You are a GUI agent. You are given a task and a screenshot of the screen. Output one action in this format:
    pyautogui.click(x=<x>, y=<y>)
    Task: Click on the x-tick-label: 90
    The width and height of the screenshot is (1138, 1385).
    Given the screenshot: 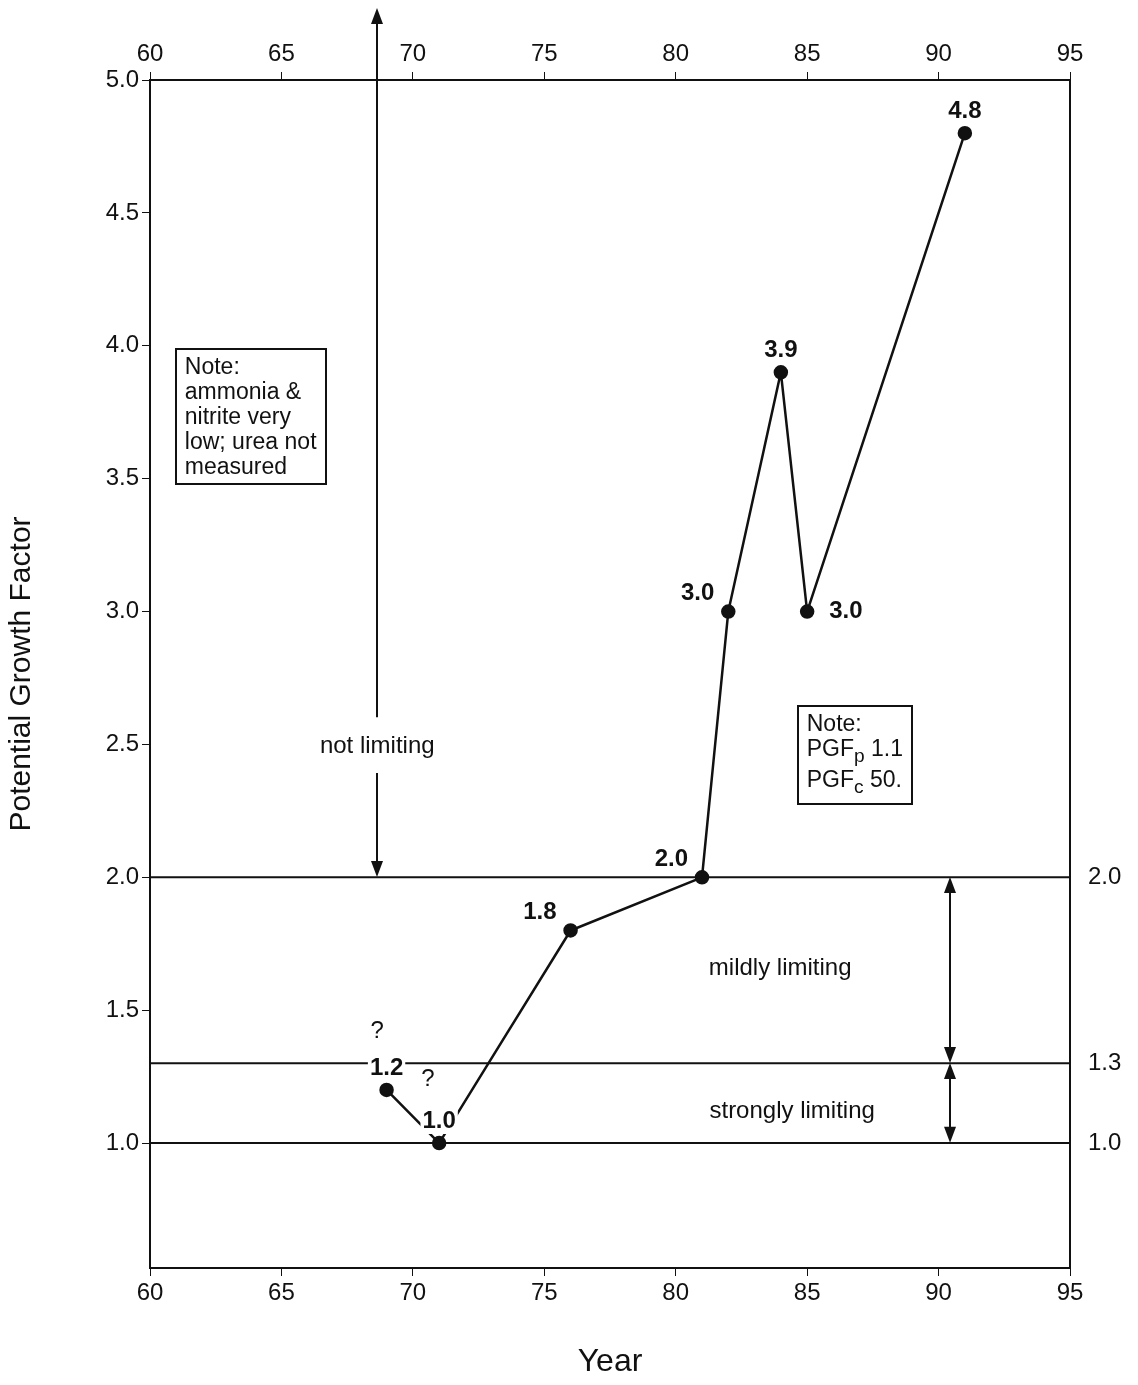 What is the action you would take?
    pyautogui.click(x=938, y=1292)
    